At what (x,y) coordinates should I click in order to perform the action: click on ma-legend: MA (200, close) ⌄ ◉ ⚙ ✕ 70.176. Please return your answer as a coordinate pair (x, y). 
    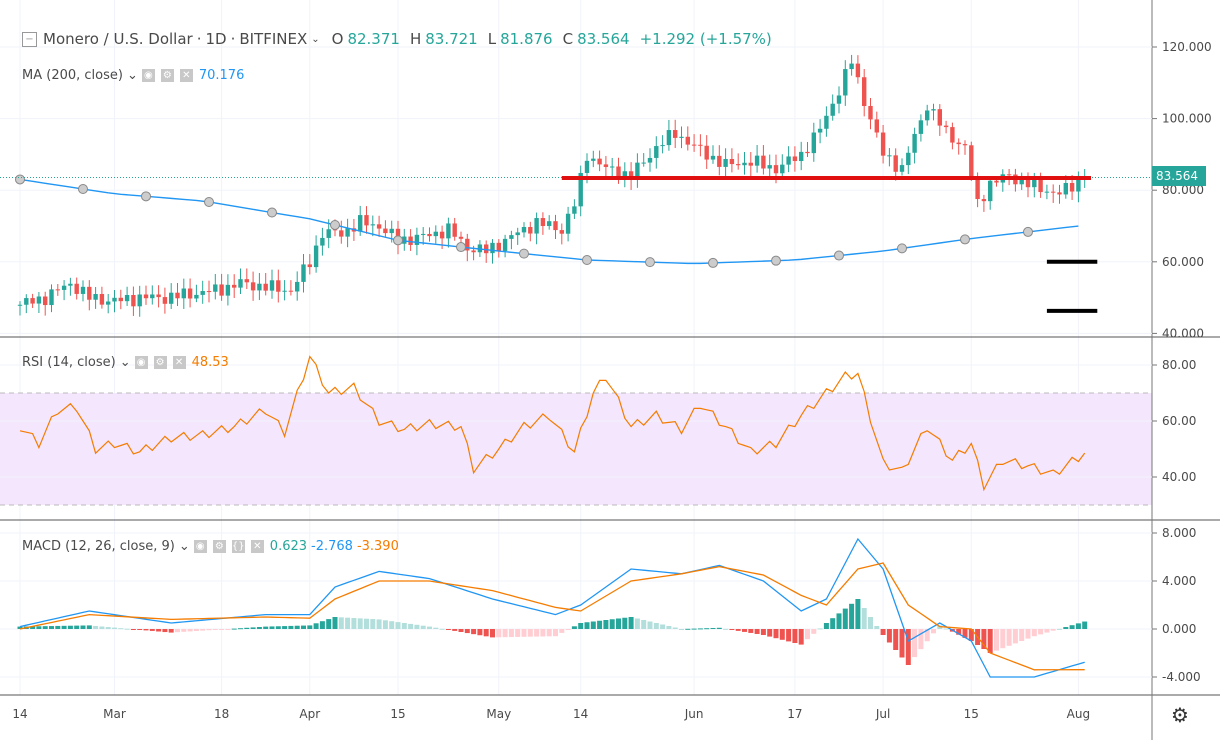
    Looking at the image, I should click on (133, 75).